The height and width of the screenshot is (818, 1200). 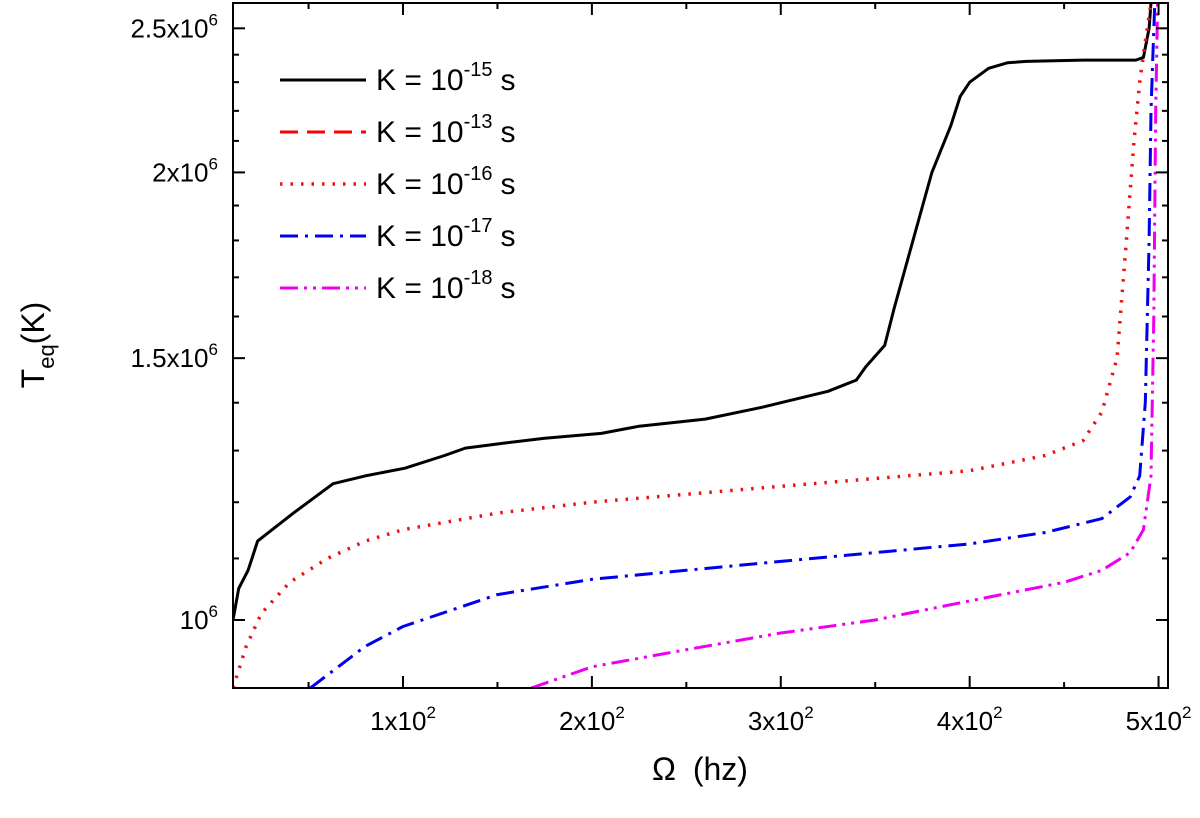 I want to click on legend-label: K = 10-18 s, so click(x=445, y=286).